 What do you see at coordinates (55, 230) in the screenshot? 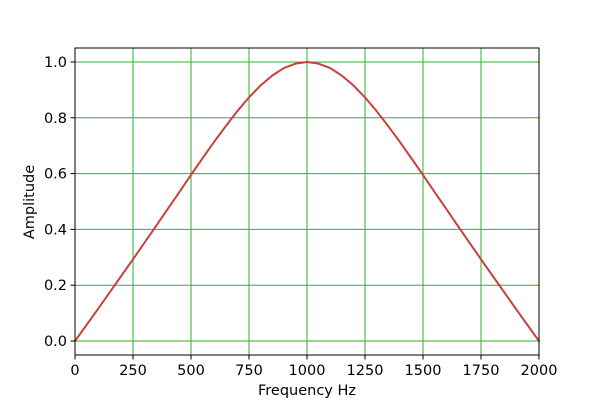
I see `y-tick-label: 0.4` at bounding box center [55, 230].